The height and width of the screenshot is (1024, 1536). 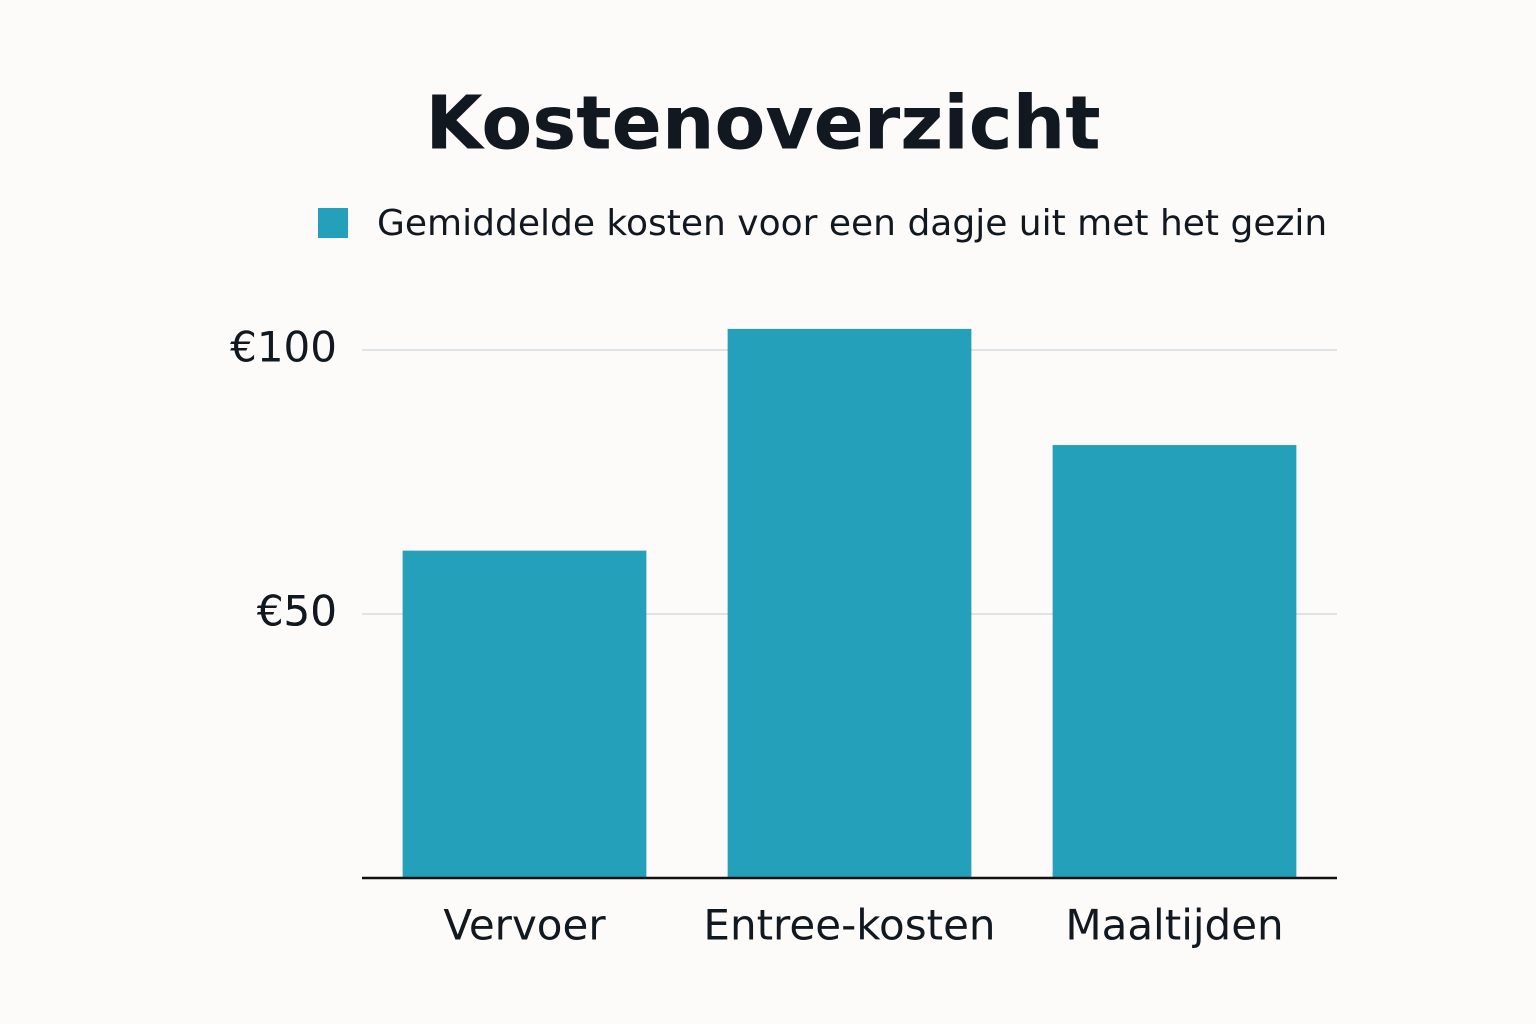 I want to click on x-tick-label: Vervoer, so click(x=524, y=925).